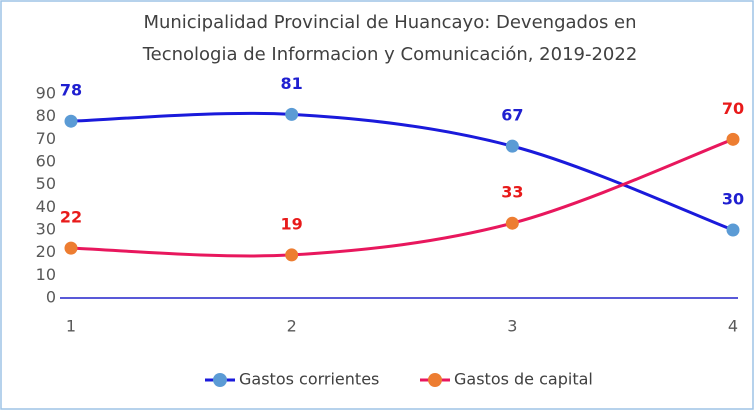  I want to click on y-tick-label: 50, so click(46, 183).